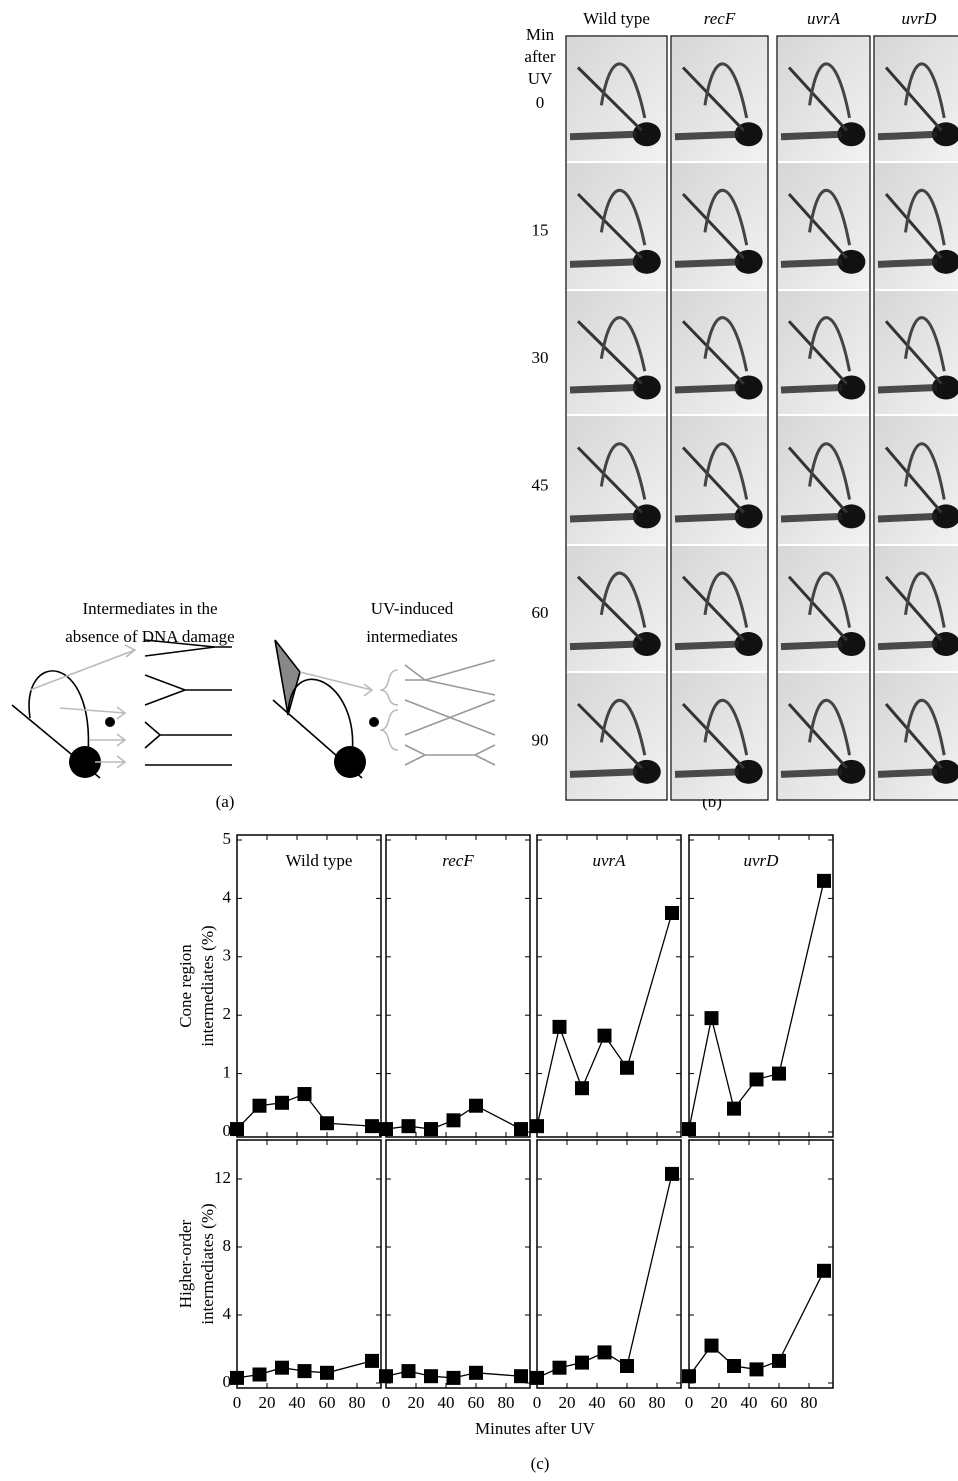  Describe the element at coordinates (319, 860) in the screenshot. I see `chart-title: Wild type` at that location.